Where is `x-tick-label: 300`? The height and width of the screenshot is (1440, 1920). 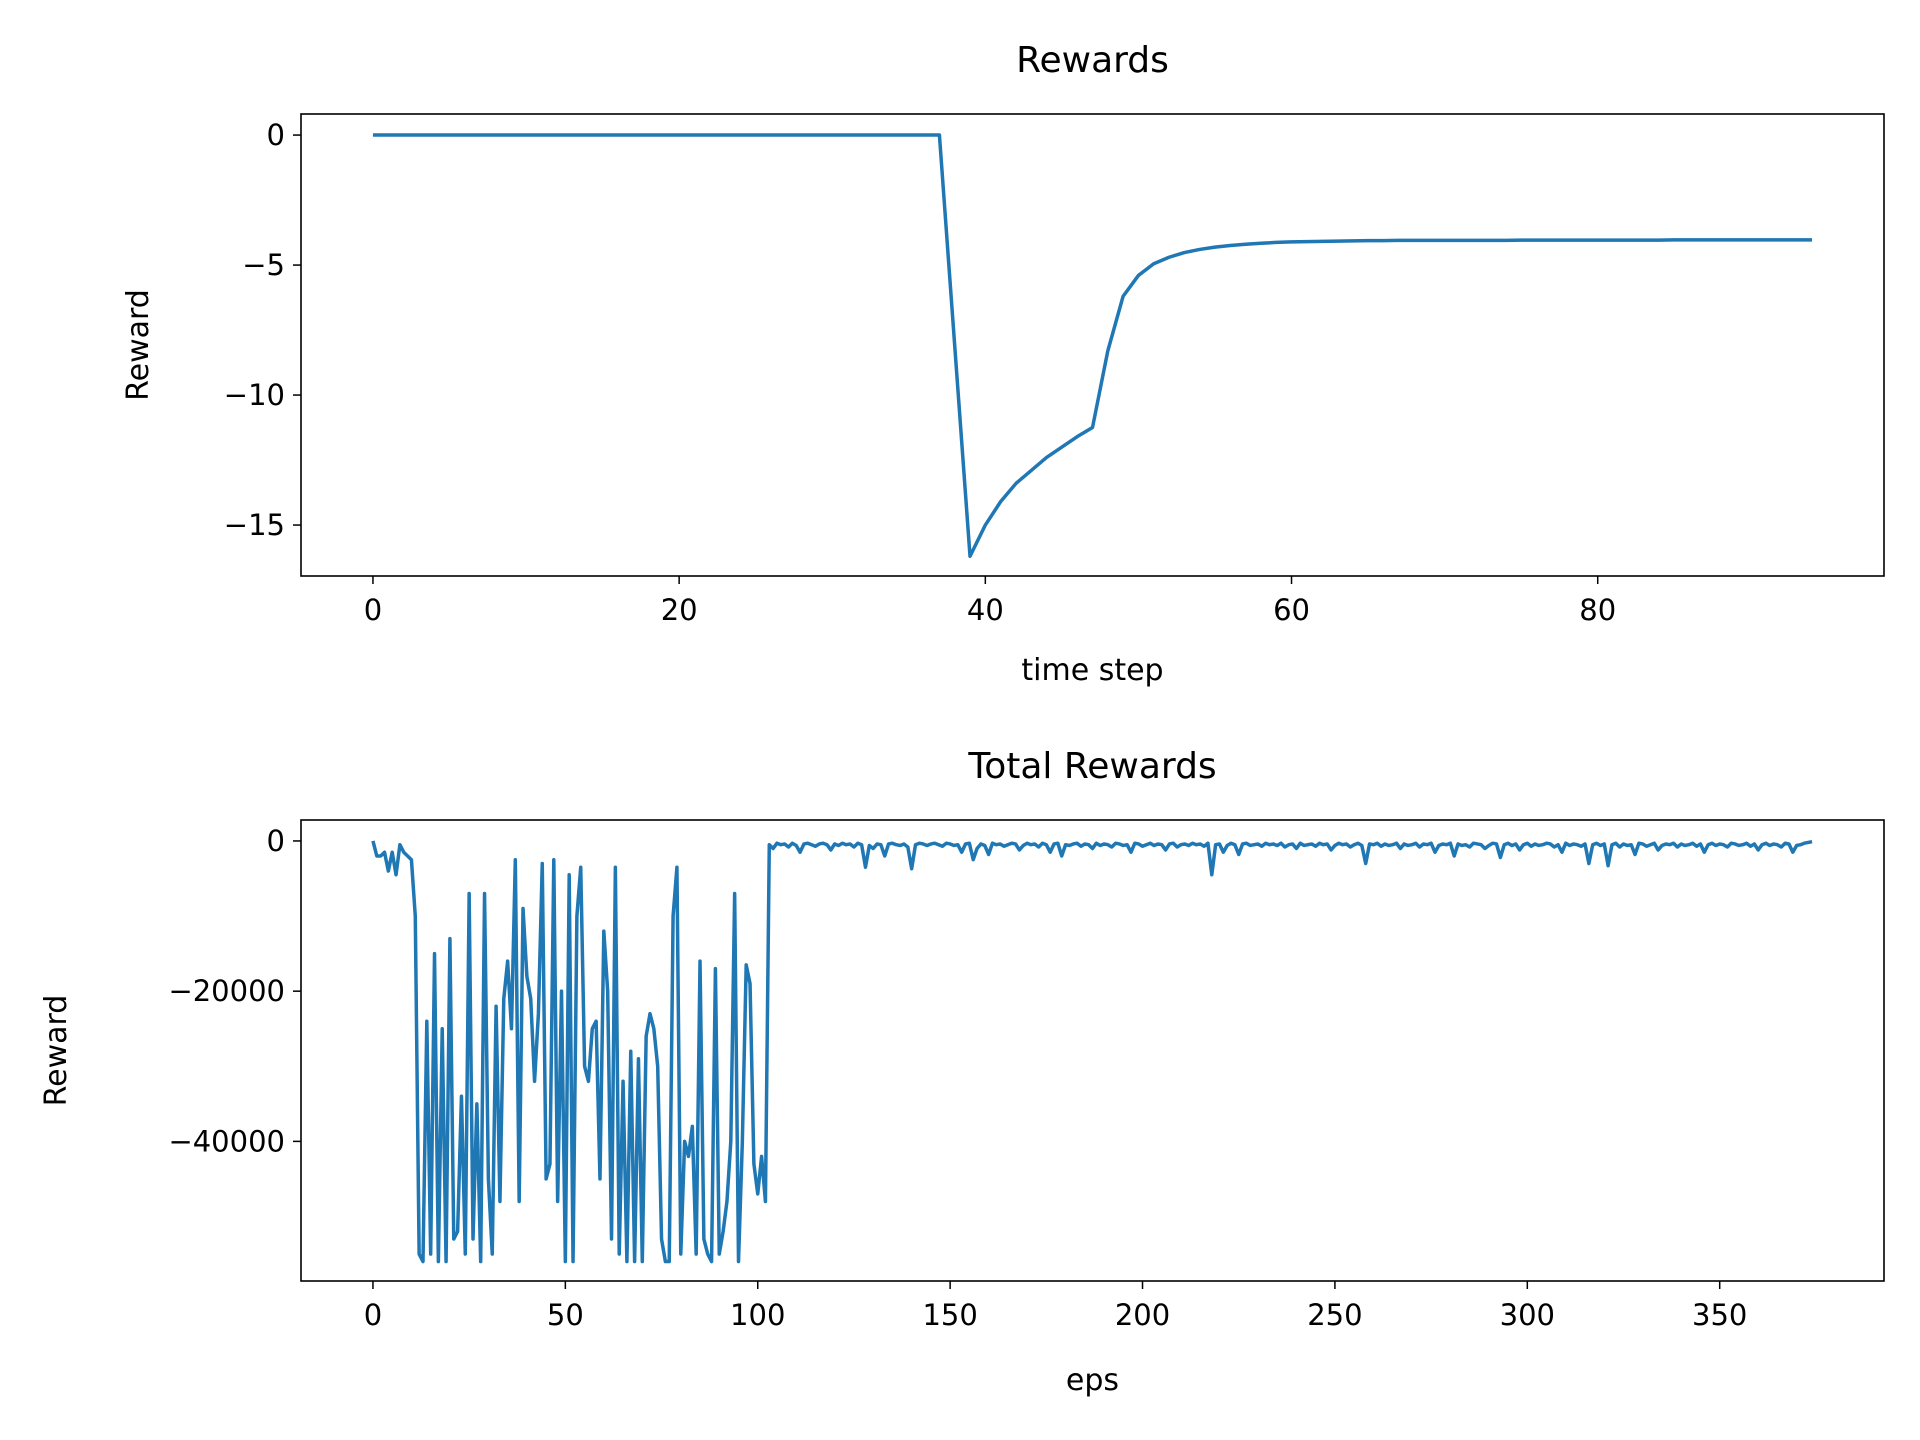
x-tick-label: 300 is located at coordinates (1527, 1315).